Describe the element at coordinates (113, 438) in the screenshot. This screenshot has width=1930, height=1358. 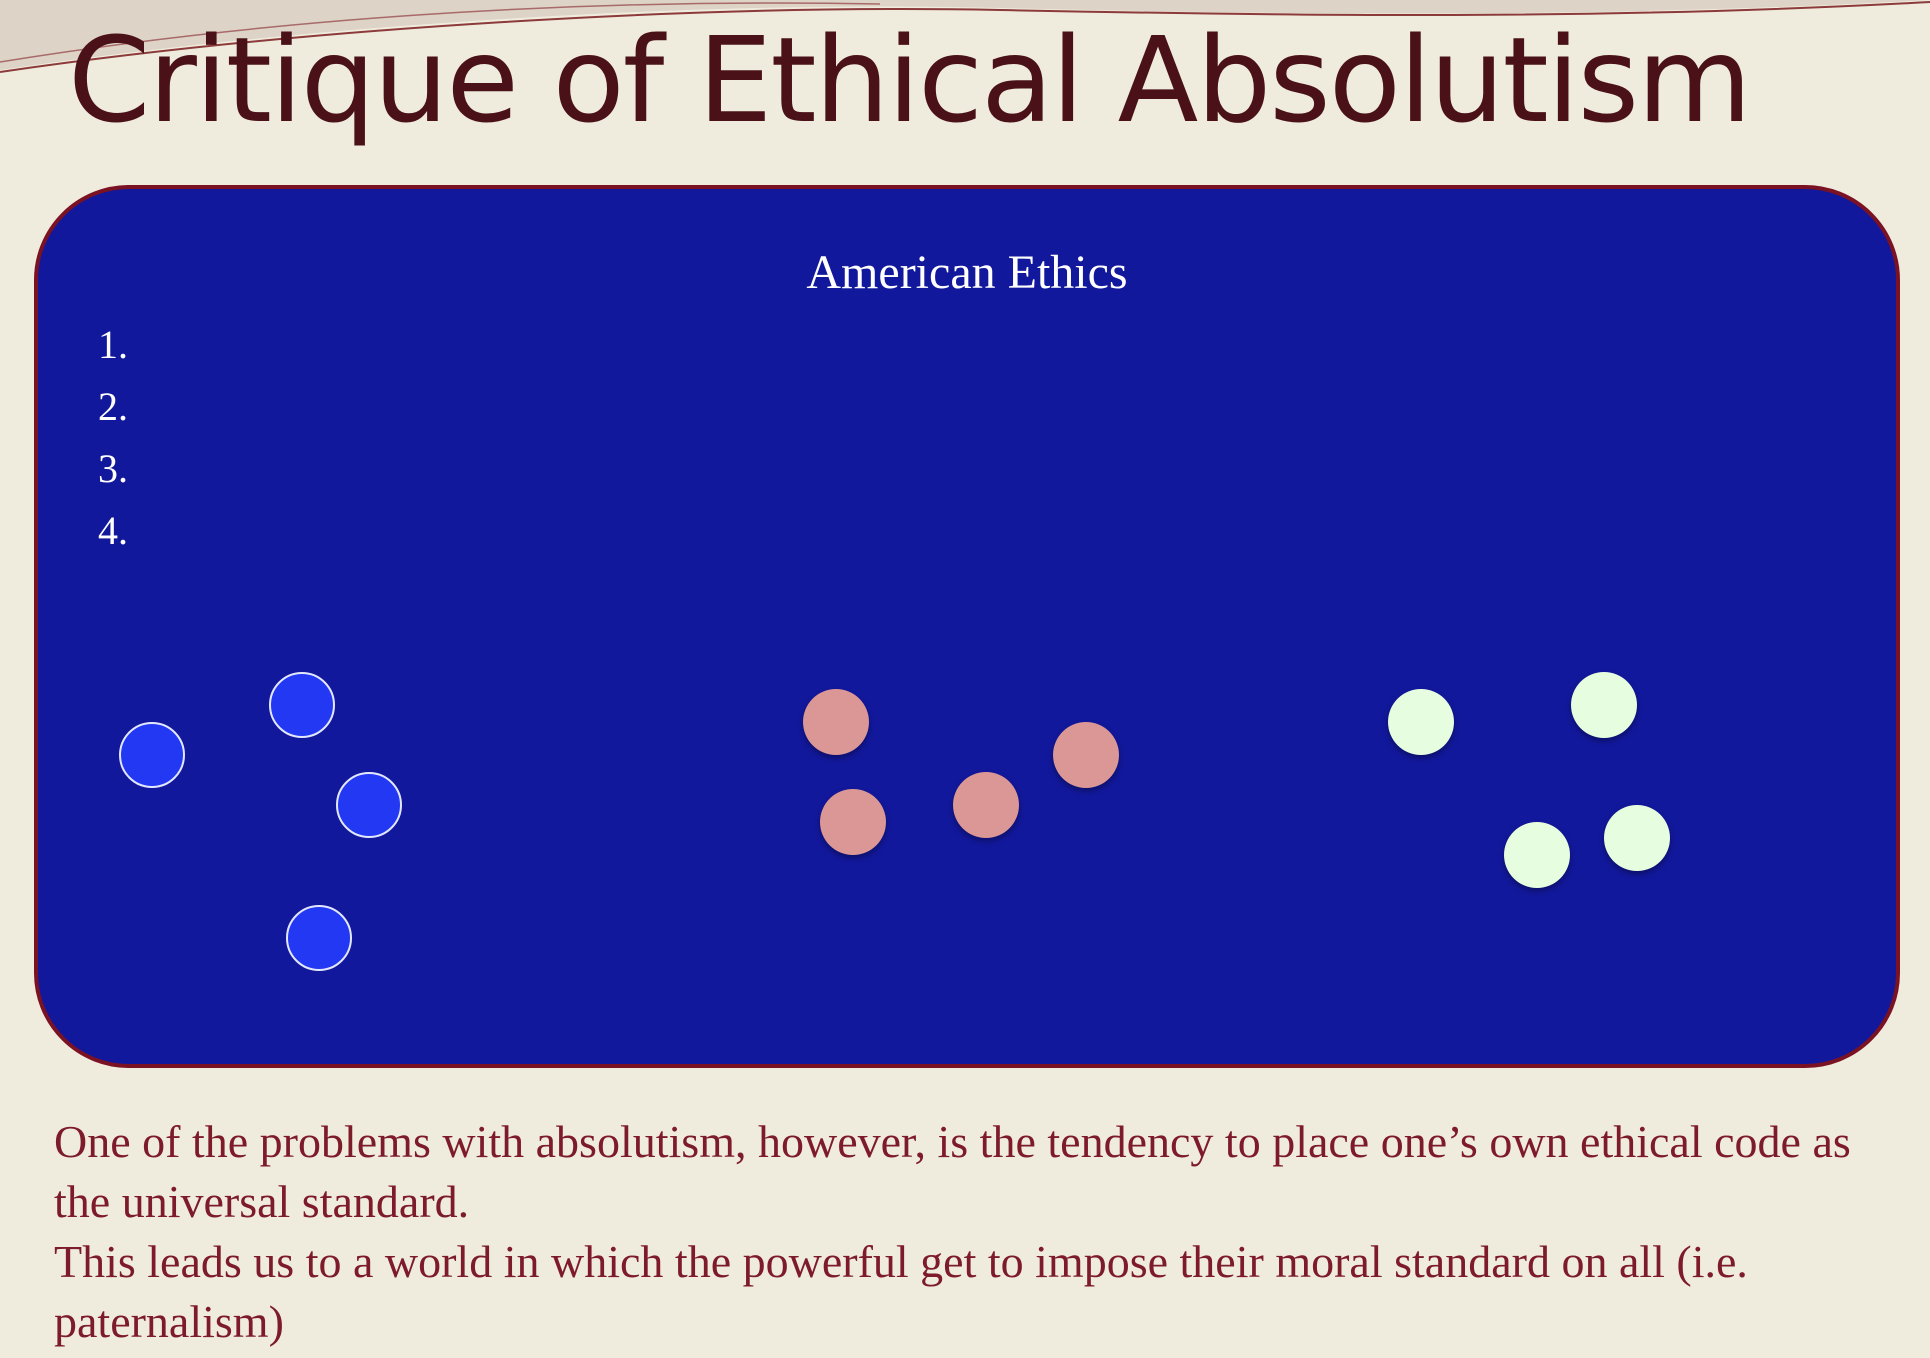
I see `numbered-list: 1. 2. 3. 4.` at that location.